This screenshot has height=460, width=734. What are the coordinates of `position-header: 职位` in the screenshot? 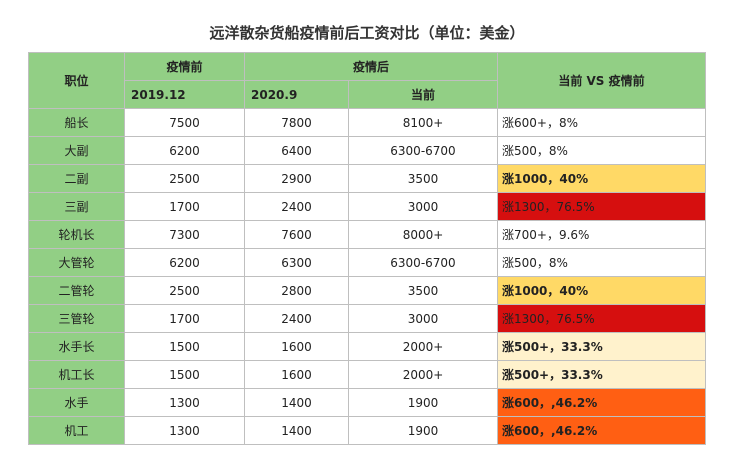 It's located at (76, 80).